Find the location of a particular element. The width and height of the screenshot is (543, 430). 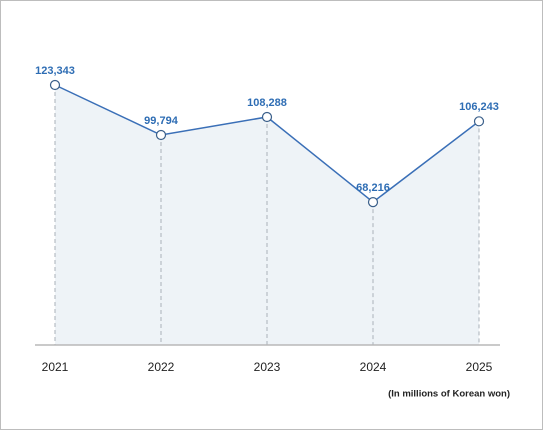

value-label: 106,243 is located at coordinates (479, 107).